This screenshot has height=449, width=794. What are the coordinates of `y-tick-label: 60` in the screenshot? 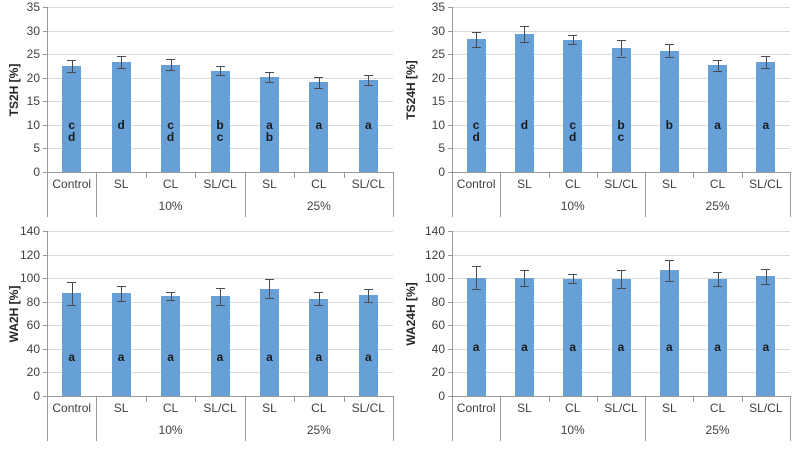 It's located at (438, 325).